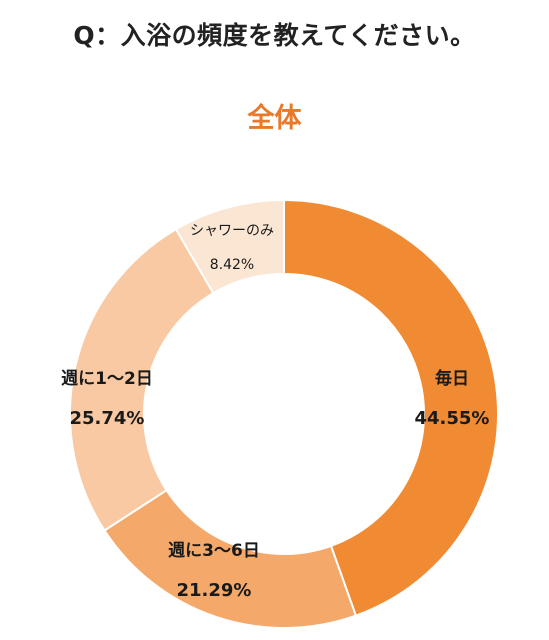 The image size is (549, 640). What do you see at coordinates (274, 35) in the screenshot?
I see `question-title: Q：入浴の頻度を教えてください。` at bounding box center [274, 35].